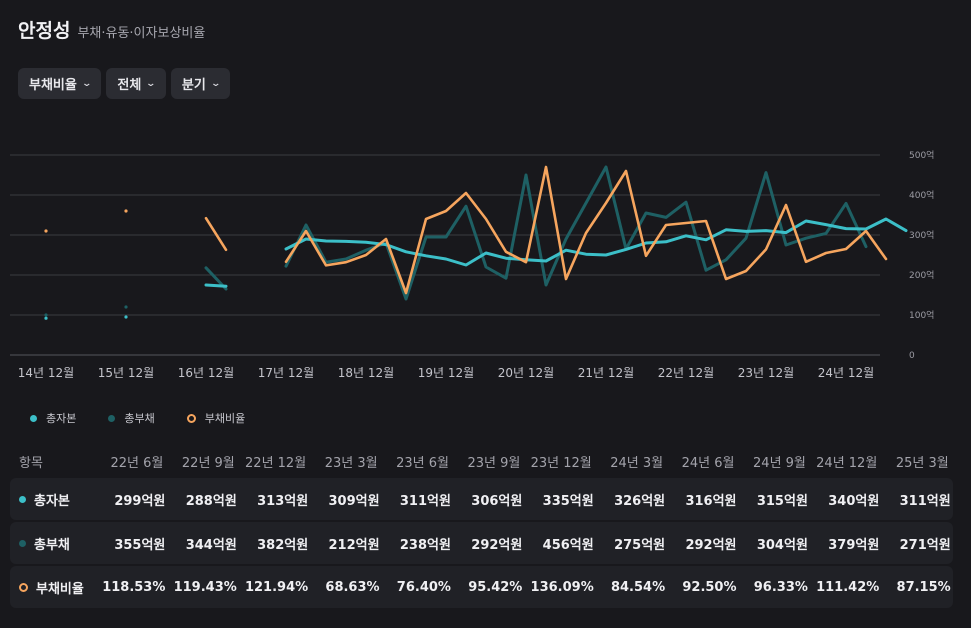  Describe the element at coordinates (193, 85) in the screenshot. I see `period-dropdown-label: 분기` at that location.